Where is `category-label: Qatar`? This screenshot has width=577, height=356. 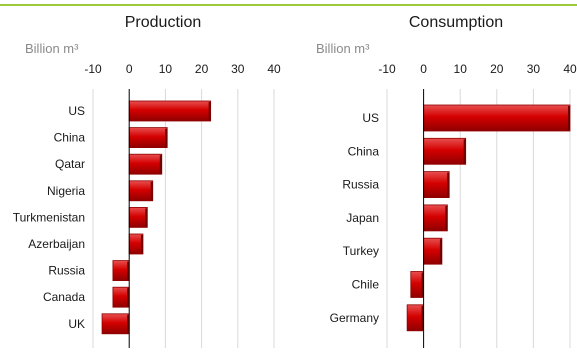
category-label: Qatar is located at coordinates (70, 164).